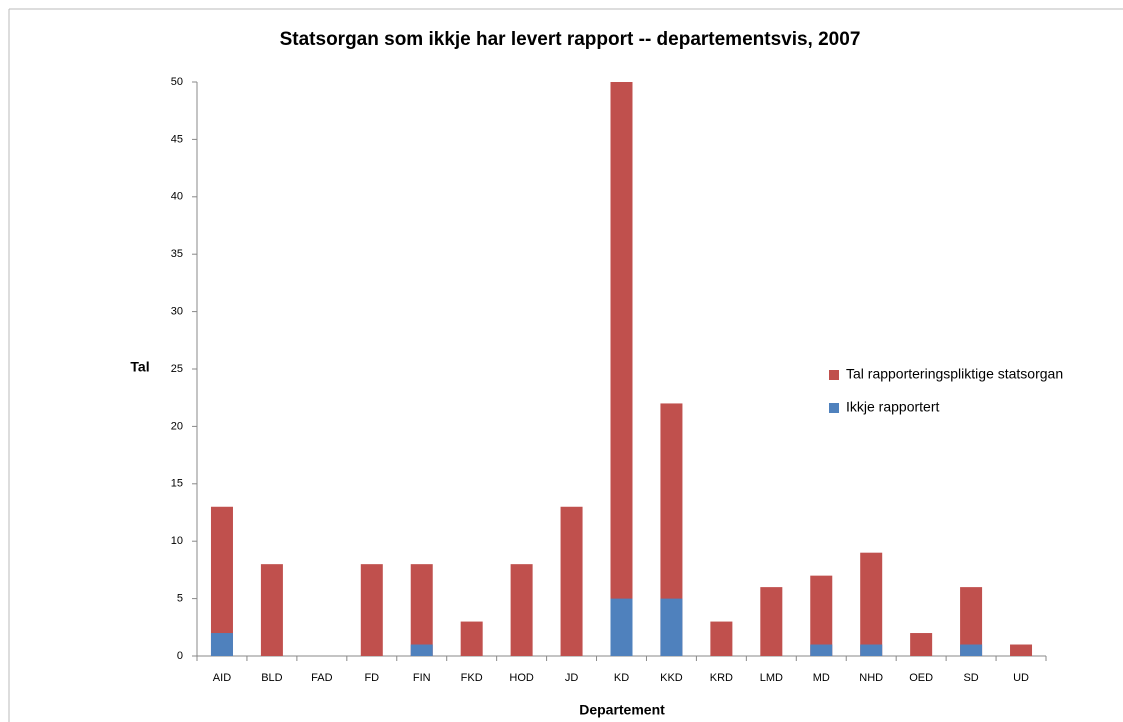 Image resolution: width=1123 pixels, height=722 pixels. What do you see at coordinates (177, 139) in the screenshot?
I see `y-tick-label: 45` at bounding box center [177, 139].